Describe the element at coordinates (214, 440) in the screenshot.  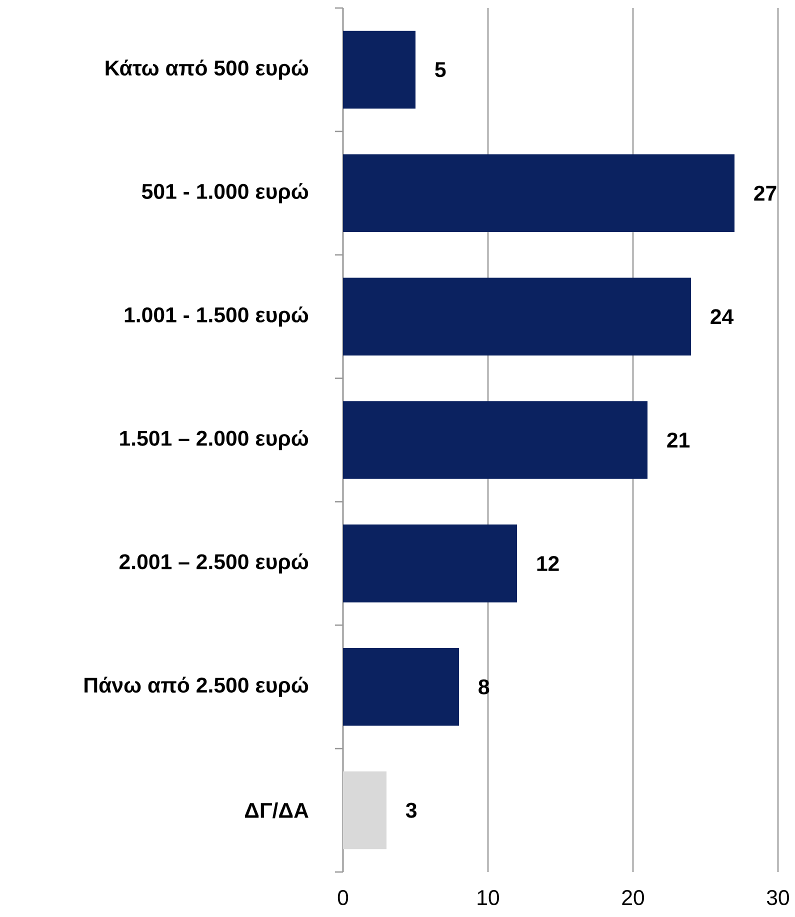
I see `y-tick-label: 1.501 – 2.000 ευρώ` at that location.